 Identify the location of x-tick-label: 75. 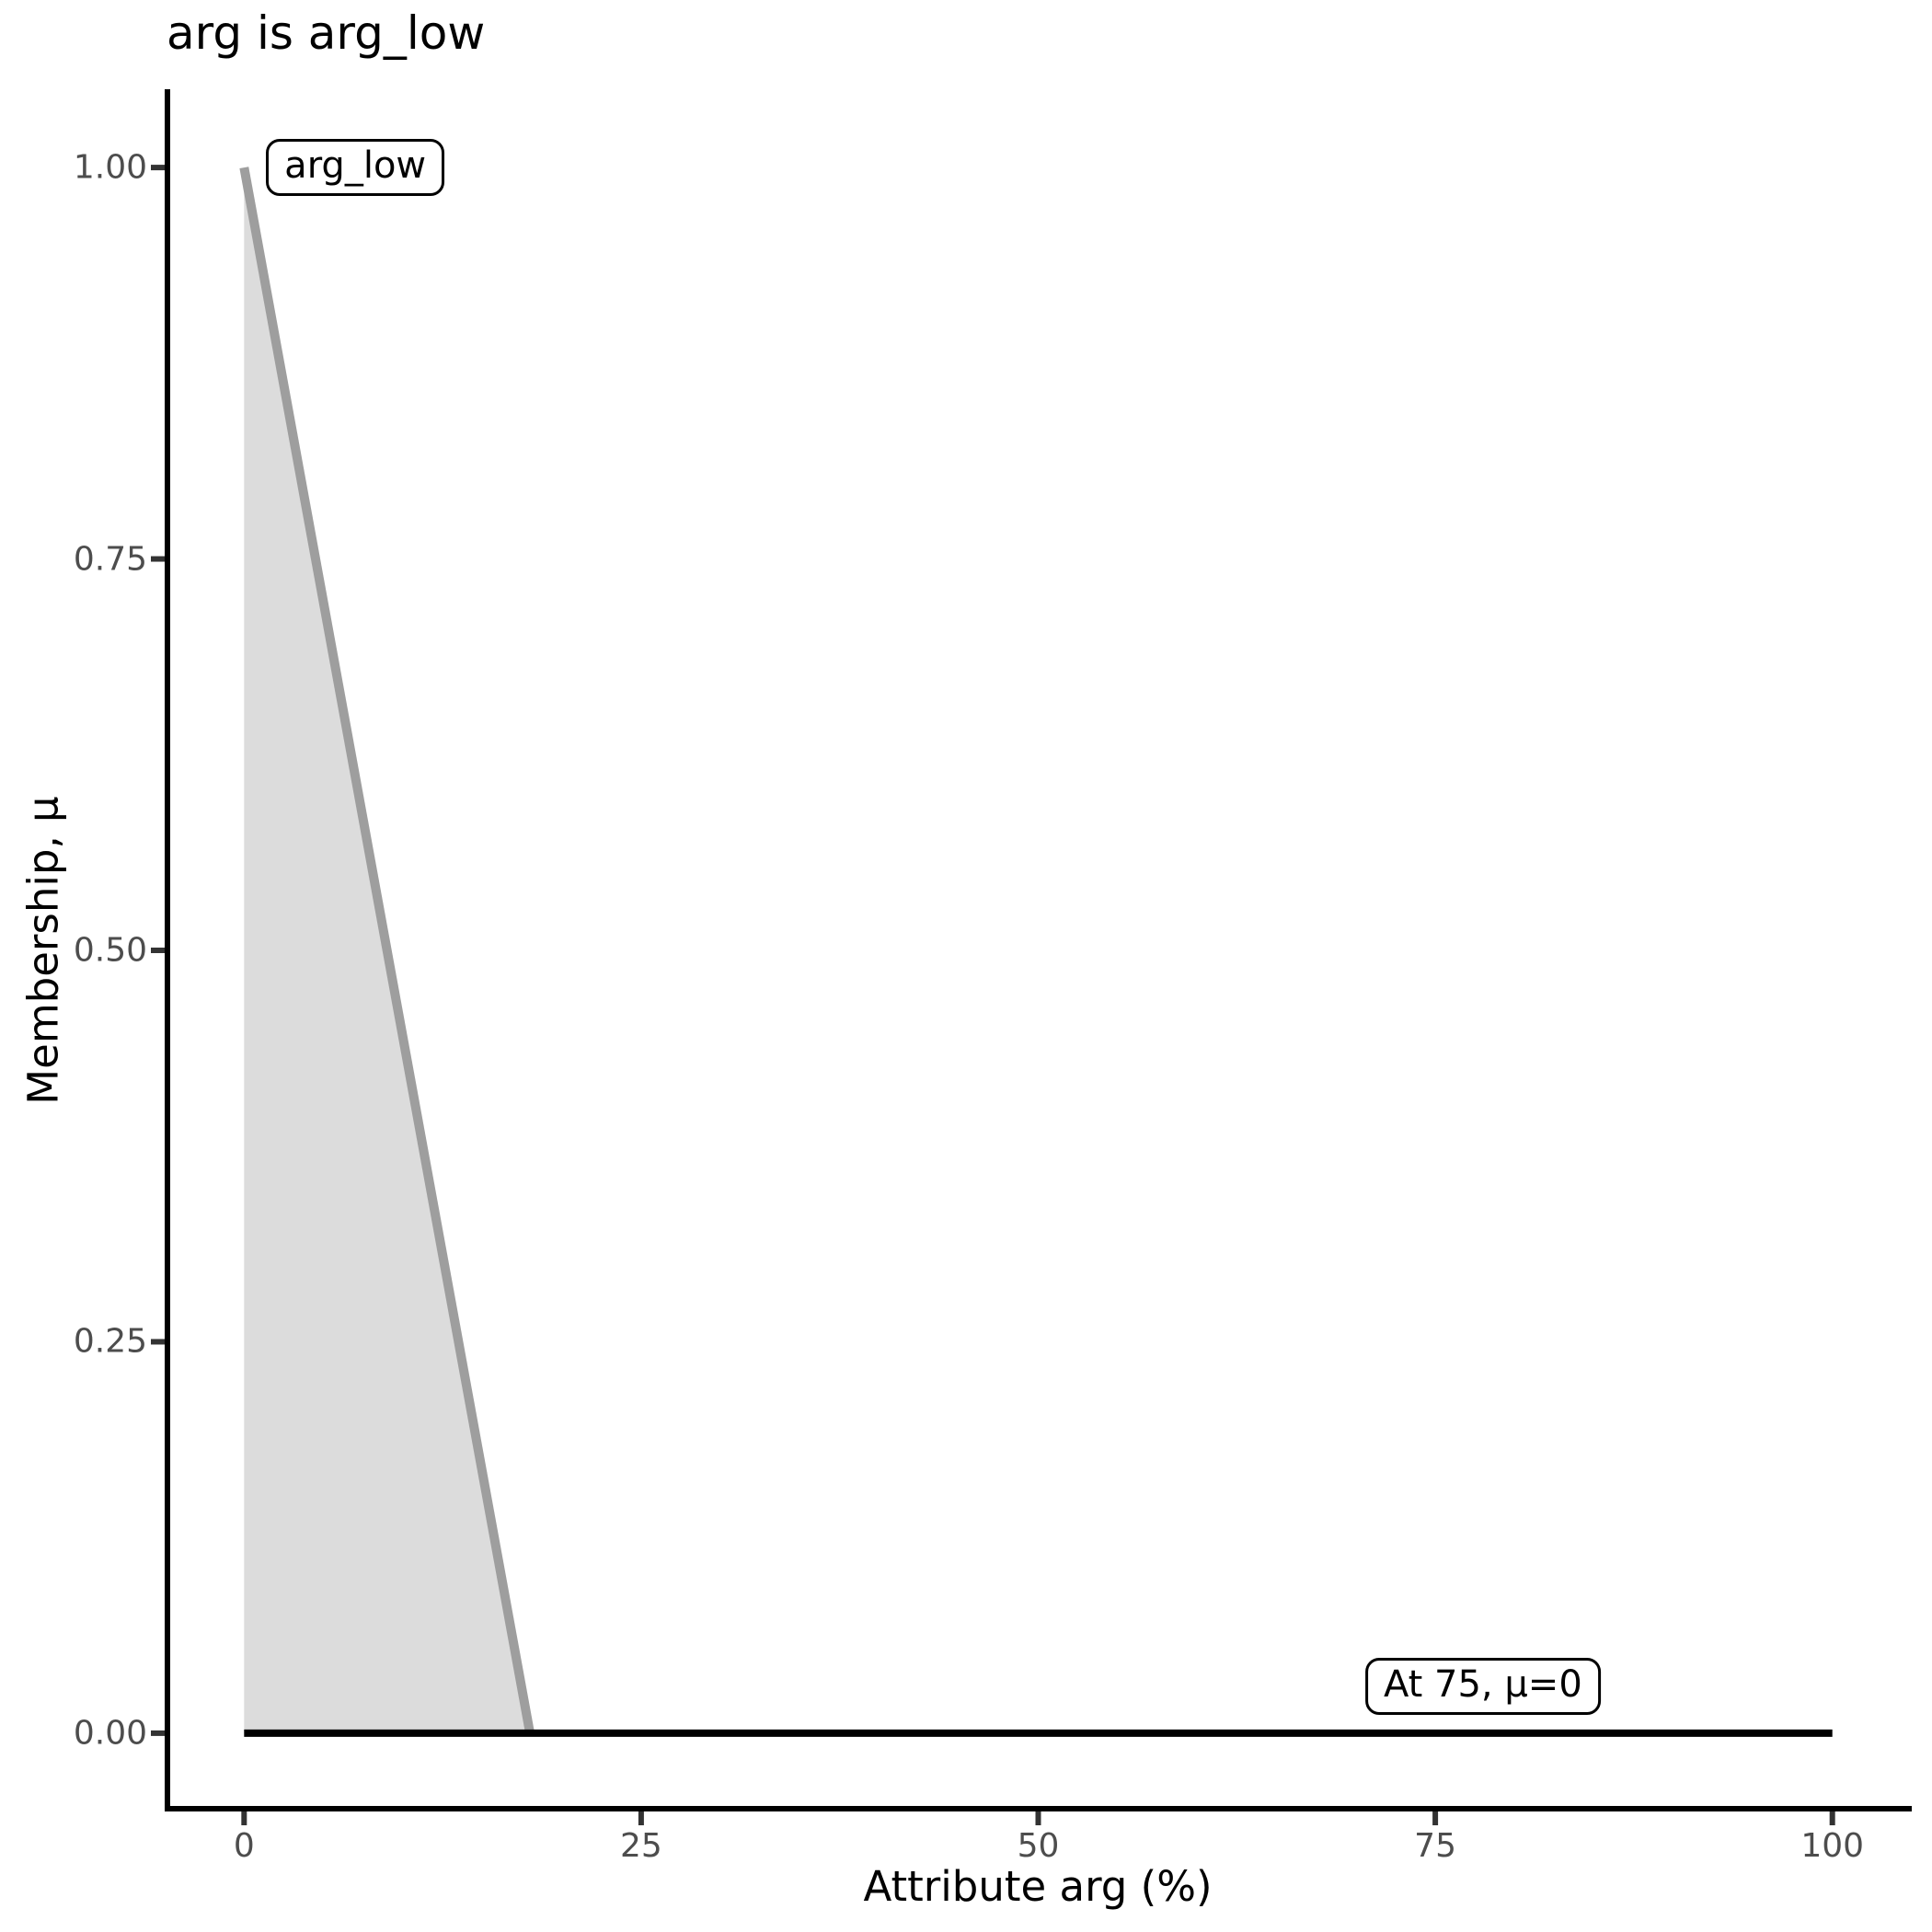
(1435, 1846).